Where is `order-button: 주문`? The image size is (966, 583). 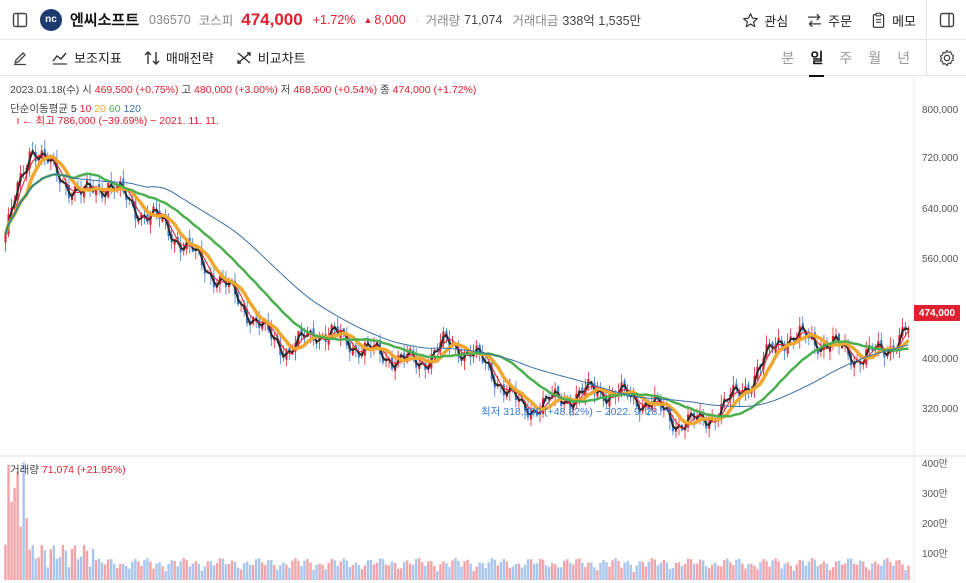
order-button: 주문 is located at coordinates (829, 20).